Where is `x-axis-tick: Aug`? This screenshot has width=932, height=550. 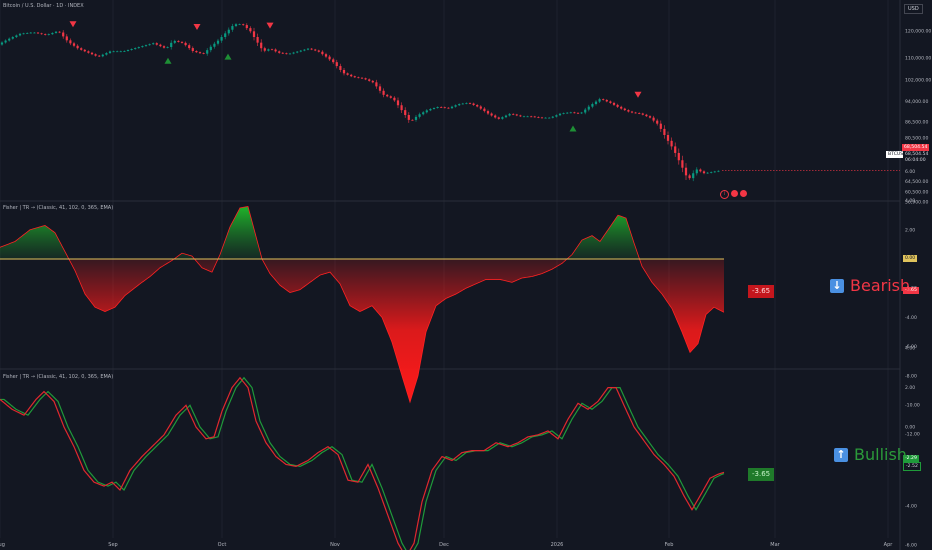 x-axis-tick: Aug is located at coordinates (2, 545).